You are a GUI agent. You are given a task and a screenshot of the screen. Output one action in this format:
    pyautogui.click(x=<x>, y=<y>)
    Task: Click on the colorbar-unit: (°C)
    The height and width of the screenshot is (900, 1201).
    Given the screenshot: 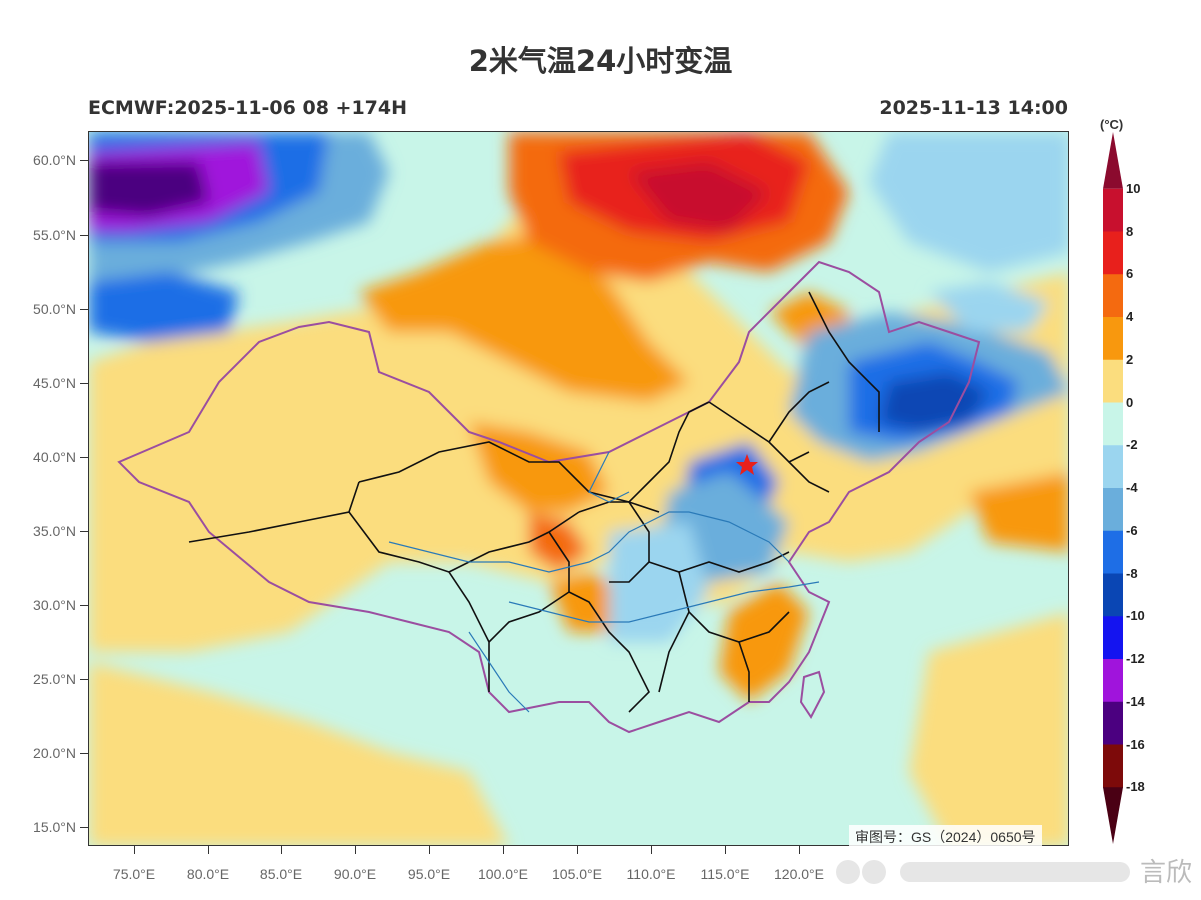 What is the action you would take?
    pyautogui.click(x=1112, y=124)
    